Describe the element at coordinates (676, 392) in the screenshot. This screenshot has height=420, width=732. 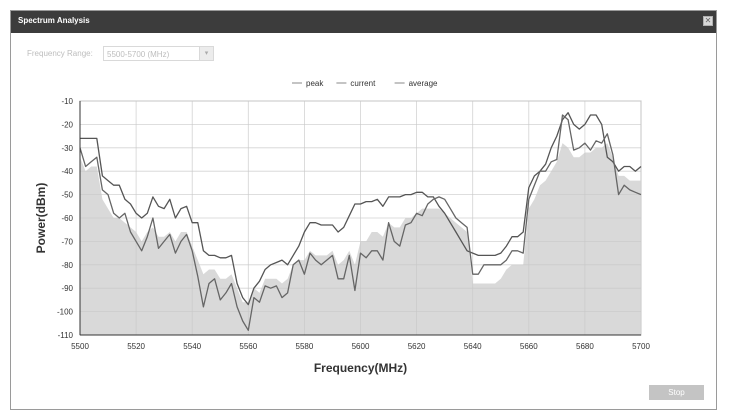
I see `stop-button: Stop` at that location.